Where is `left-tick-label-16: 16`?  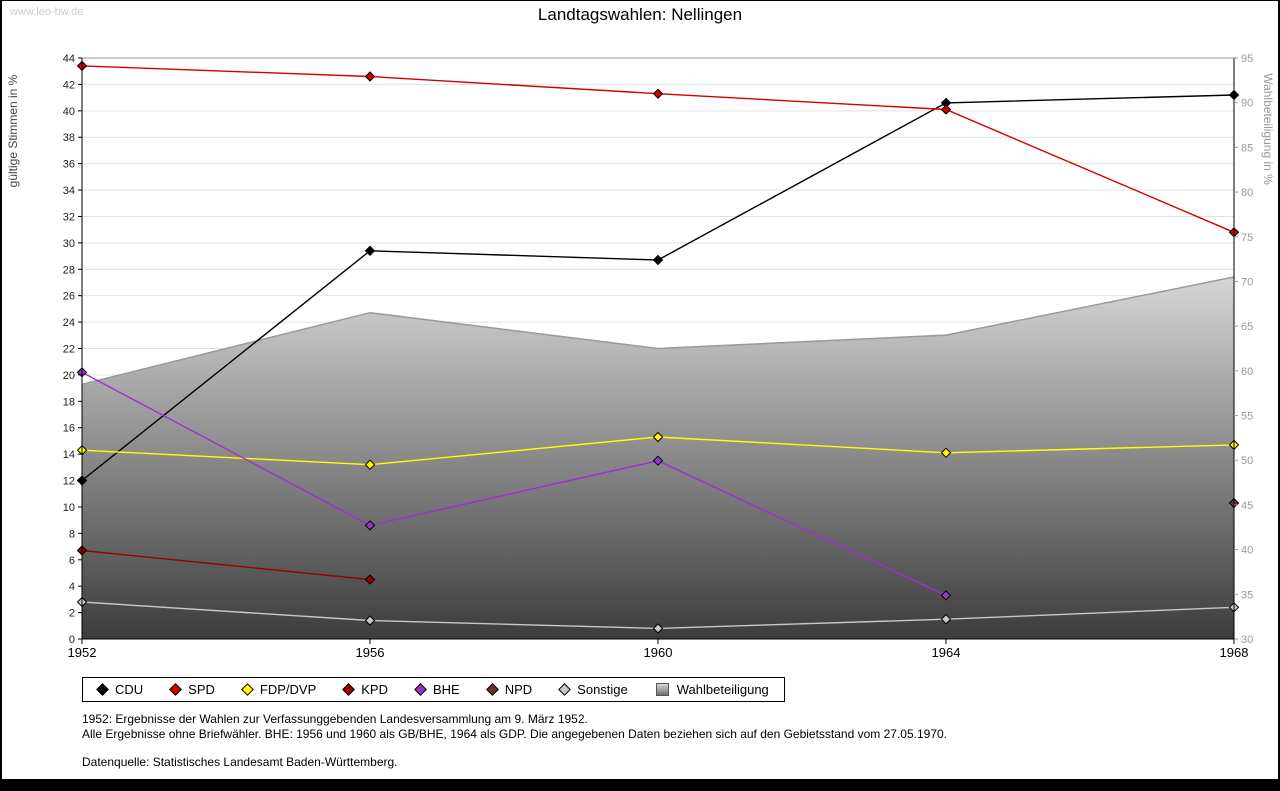 left-tick-label-16: 16 is located at coordinates (69, 429).